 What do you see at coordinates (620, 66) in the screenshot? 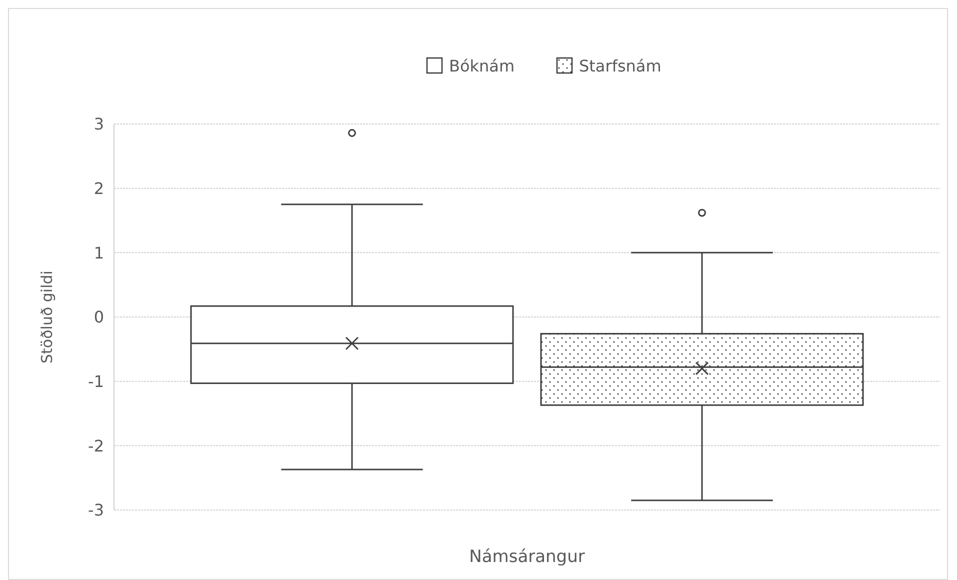
I see `legend-label: Starfsnám` at bounding box center [620, 66].